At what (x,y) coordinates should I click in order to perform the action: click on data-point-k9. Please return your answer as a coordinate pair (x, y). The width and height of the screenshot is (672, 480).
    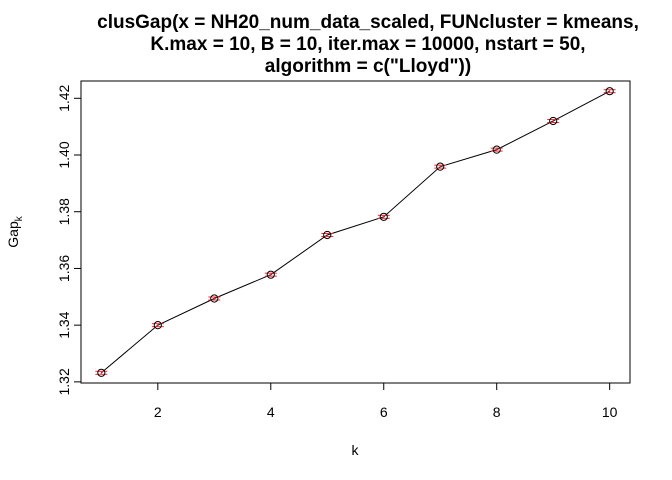
    Looking at the image, I should click on (553, 121).